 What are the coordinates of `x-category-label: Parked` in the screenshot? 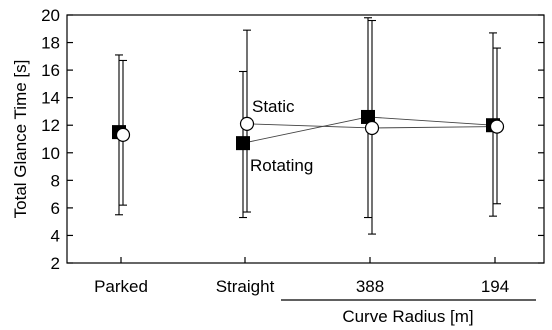 It's located at (121, 286).